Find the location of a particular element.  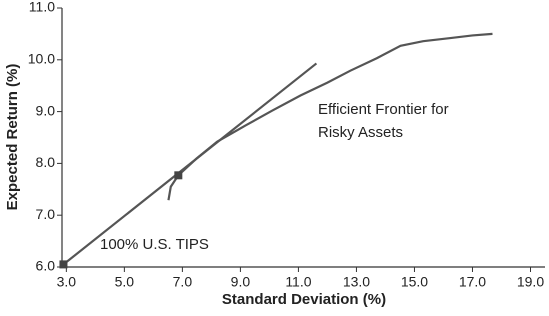

y-tick-label: 9.0 is located at coordinates (46, 110).